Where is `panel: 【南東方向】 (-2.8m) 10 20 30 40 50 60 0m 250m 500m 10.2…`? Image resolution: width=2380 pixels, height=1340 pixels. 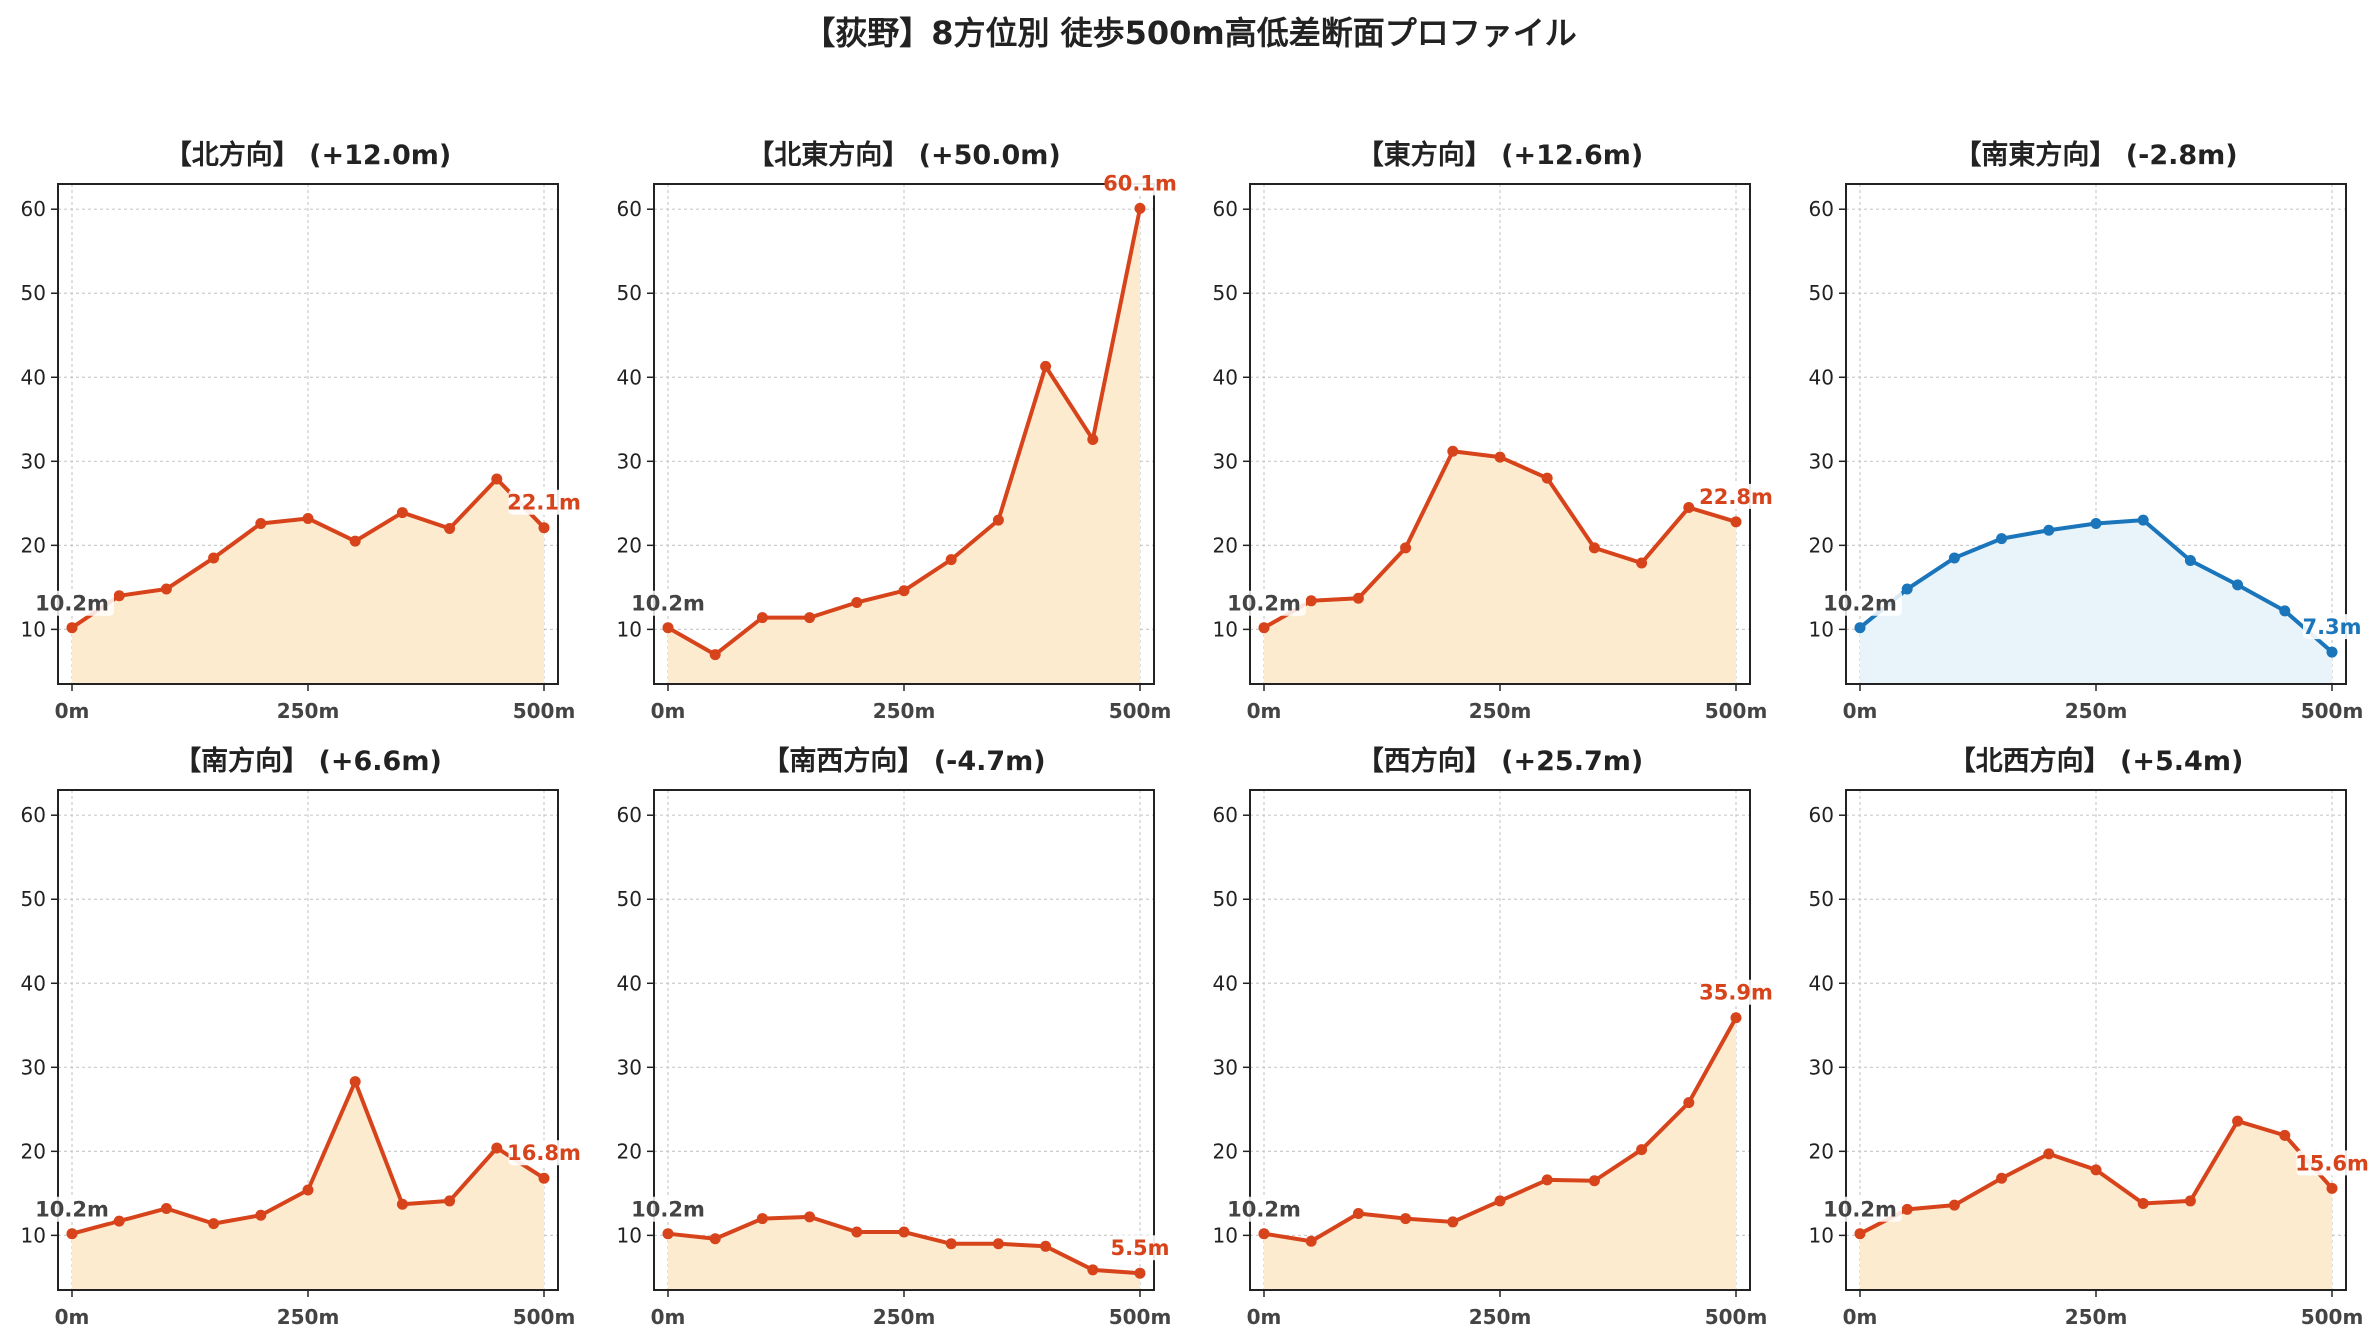
panel: 【南東方向】 (-2.8m) 10 20 30 40 50 60 0m 250m 500m 10.2… is located at coordinates (2086, 431).